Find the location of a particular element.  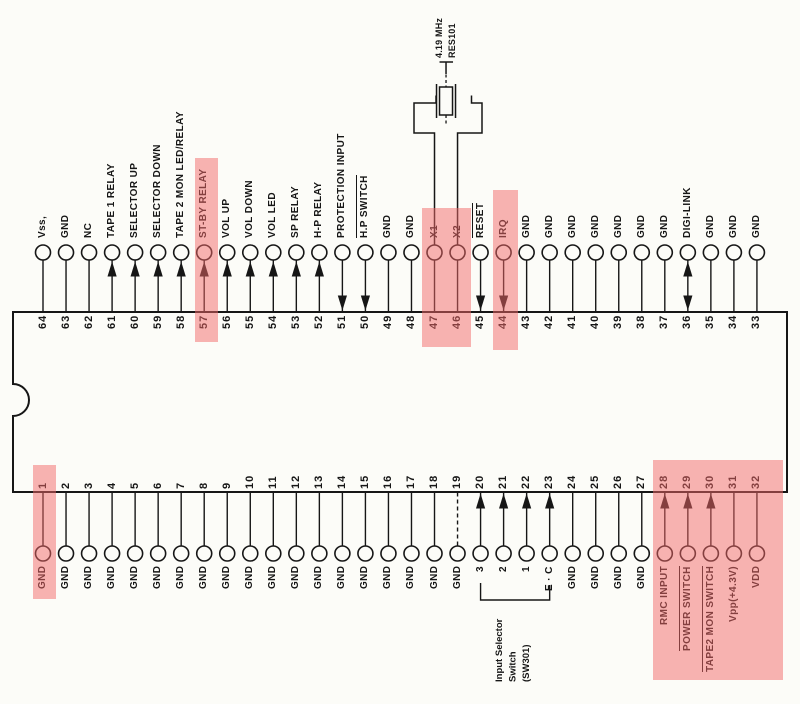

pin-10-number: 10 is located at coordinates (249, 481).